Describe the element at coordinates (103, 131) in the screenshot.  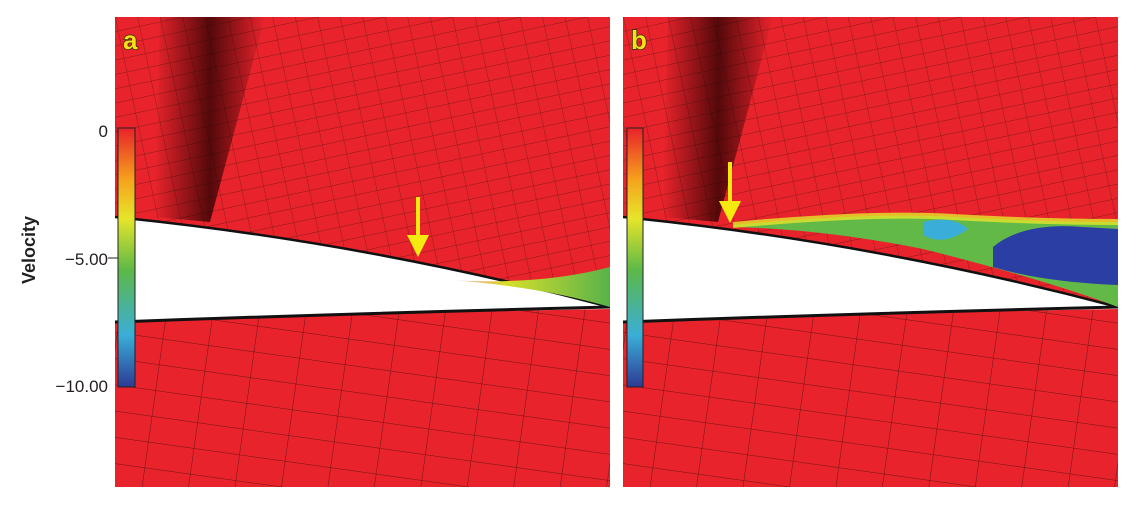
I see `colorbar-tick: 0` at that location.